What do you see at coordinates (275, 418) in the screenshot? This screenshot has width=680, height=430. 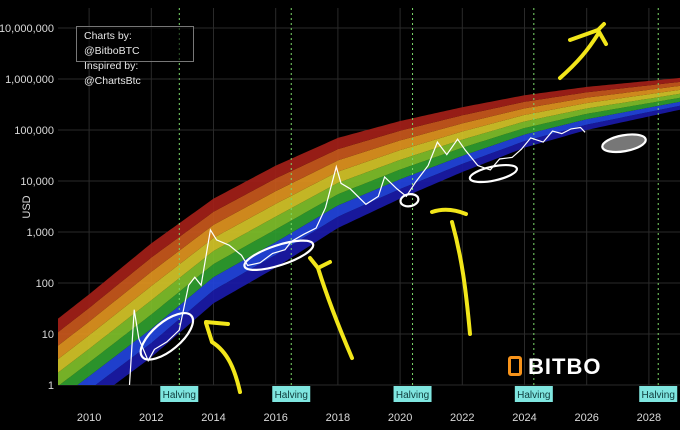 I see `x-tick-label: 2016` at bounding box center [275, 418].